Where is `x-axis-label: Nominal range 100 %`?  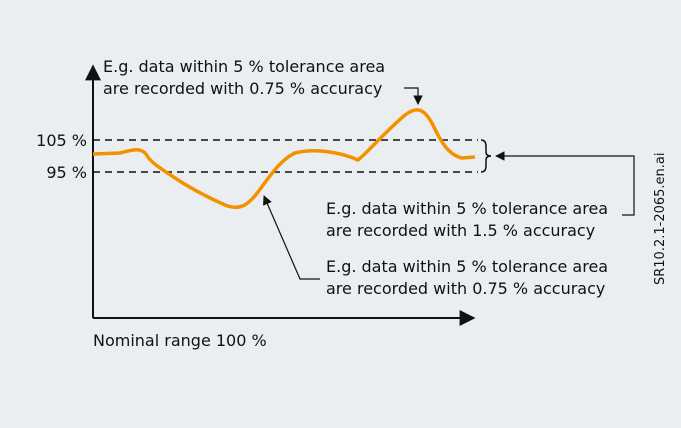 x-axis-label: Nominal range 100 % is located at coordinates (180, 340).